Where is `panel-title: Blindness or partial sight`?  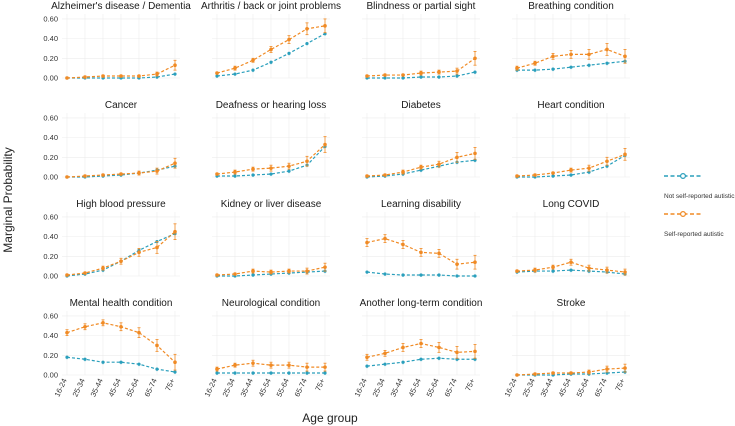
panel-title: Blindness or partial sight is located at coordinates (421, 6).